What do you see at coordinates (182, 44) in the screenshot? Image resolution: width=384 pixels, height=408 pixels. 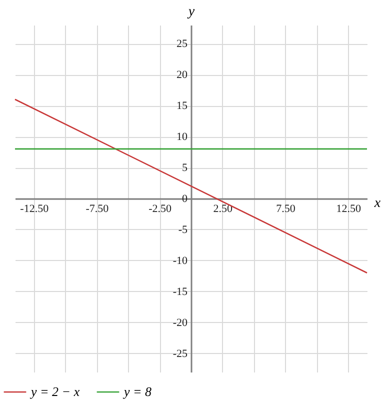 I see `y-tick-label: 25` at bounding box center [182, 44].